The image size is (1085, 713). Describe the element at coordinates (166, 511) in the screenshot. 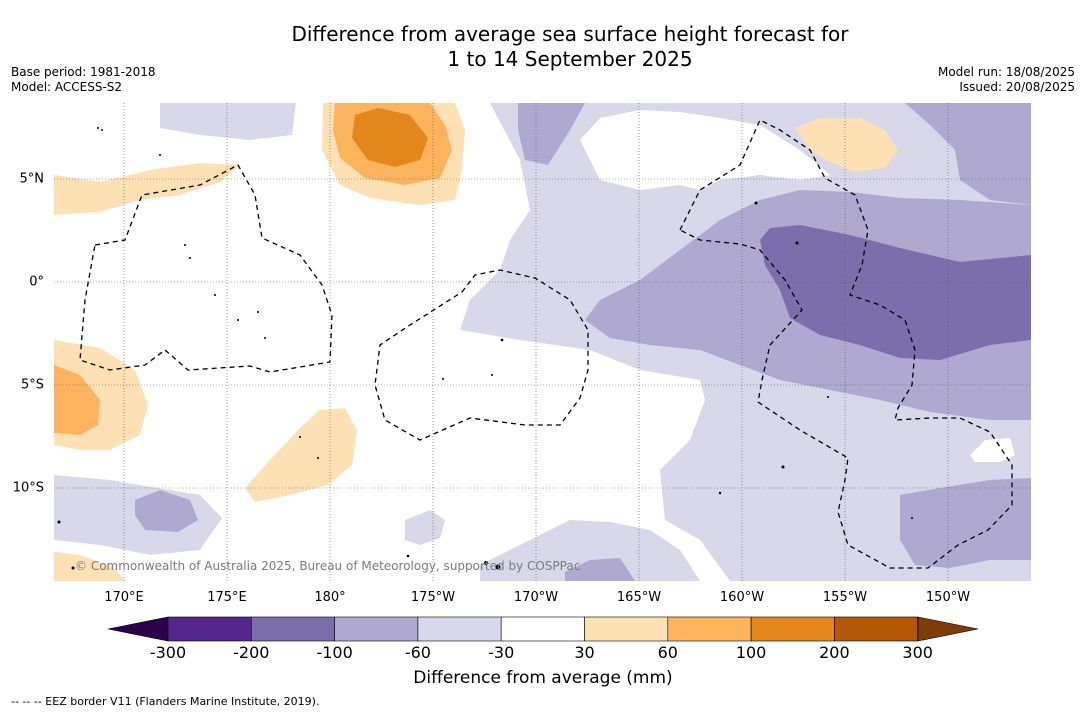

I see `contour-neg60-blob-southwest` at that location.